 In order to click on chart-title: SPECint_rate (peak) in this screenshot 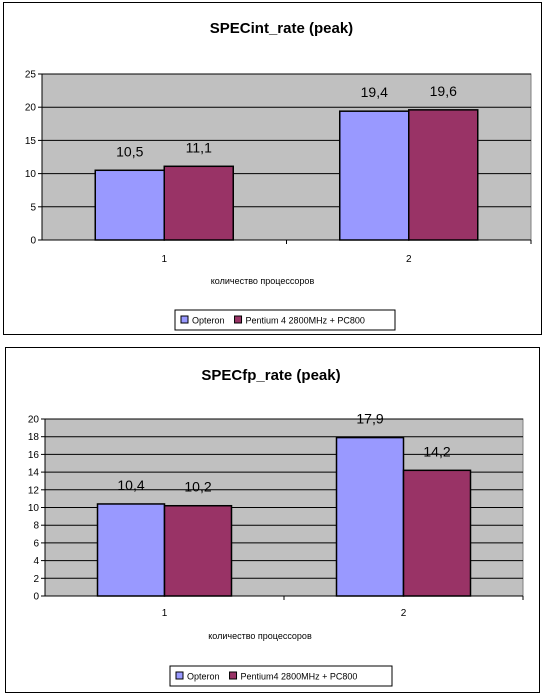, I will do `click(281, 28)`.